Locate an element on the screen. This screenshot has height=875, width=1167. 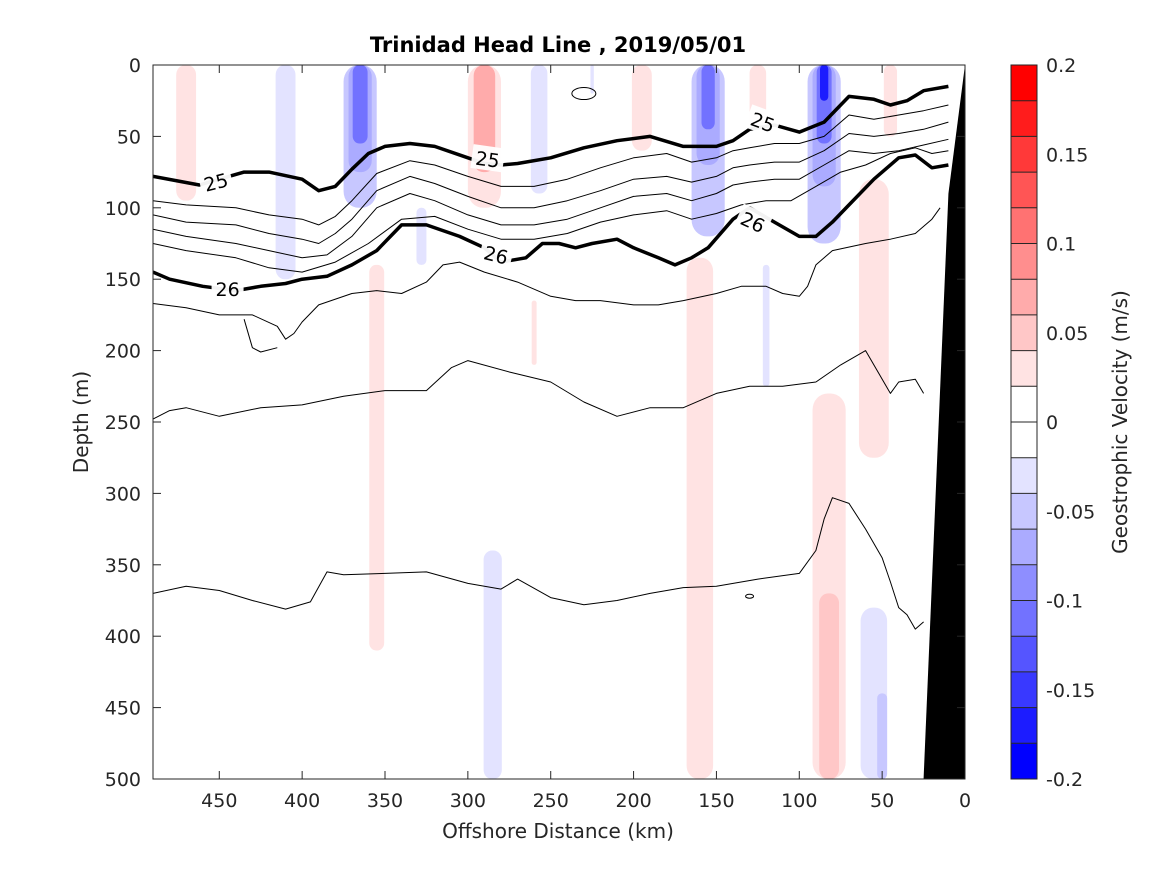
seafloor-bathymetry is located at coordinates (944, 422).